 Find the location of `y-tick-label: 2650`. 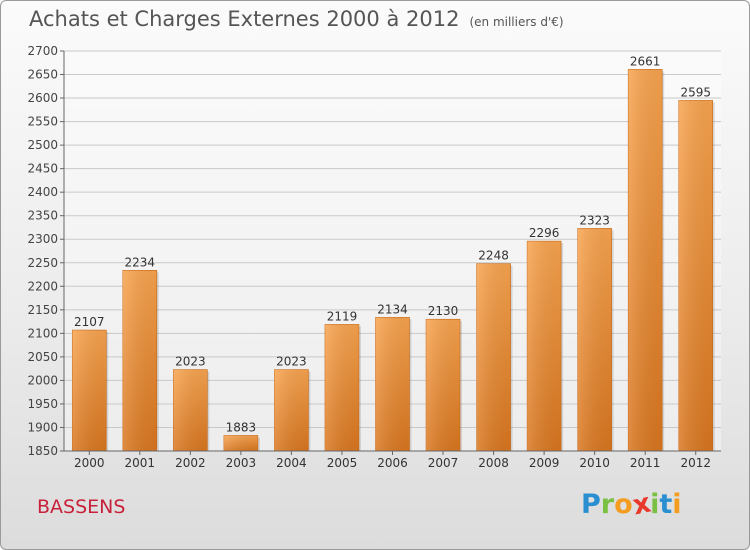

y-tick-label: 2650 is located at coordinates (42, 75).